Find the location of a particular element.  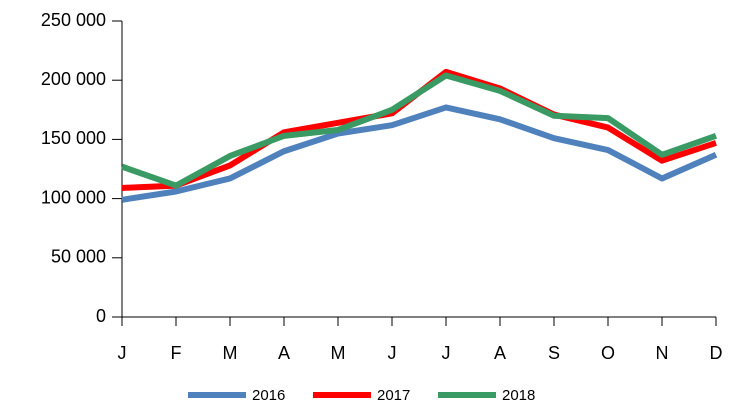

x-tick-label: S is located at coordinates (554, 353).